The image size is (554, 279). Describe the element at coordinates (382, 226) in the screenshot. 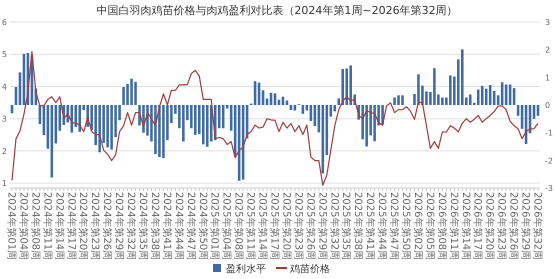

I see `x-tick-label: 2025年第44周` at that location.